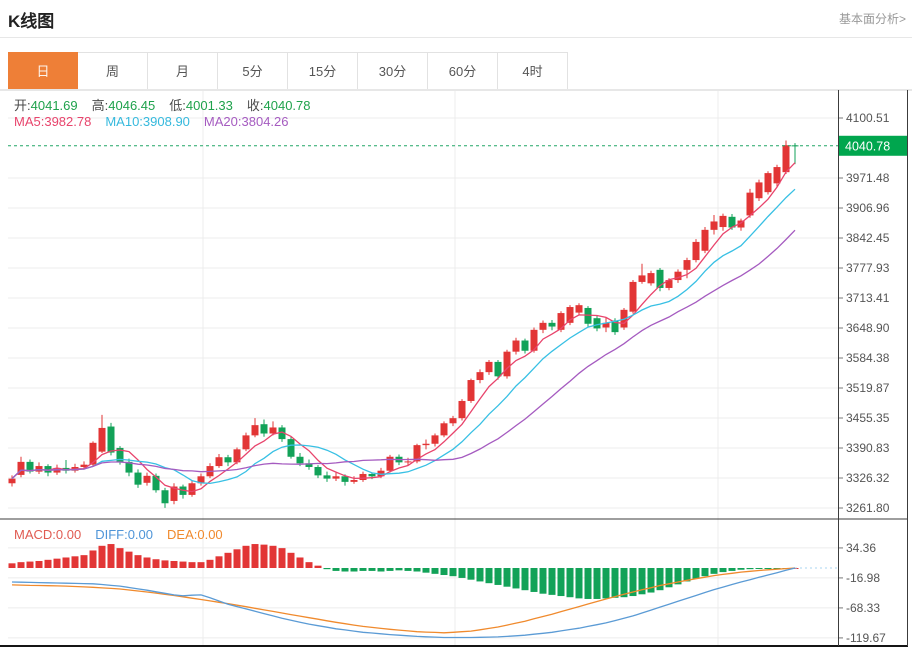  I want to click on tab-60分: 60分, so click(463, 71).